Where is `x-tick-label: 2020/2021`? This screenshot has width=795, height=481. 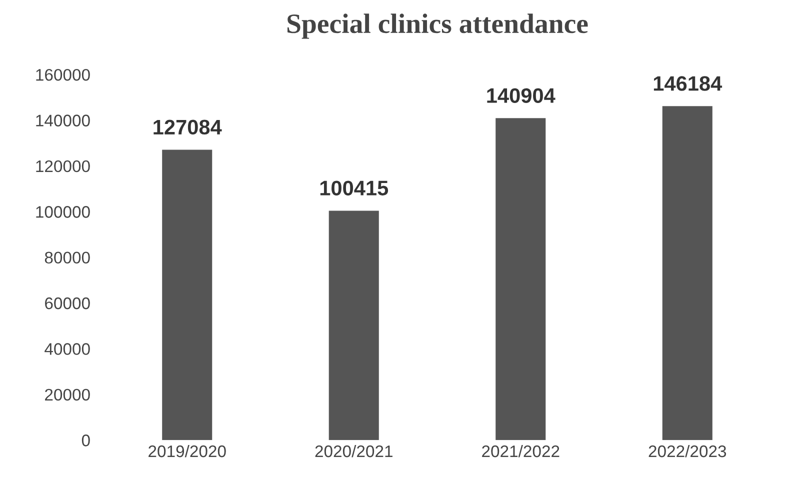
x-tick-label: 2020/2021 is located at coordinates (353, 451).